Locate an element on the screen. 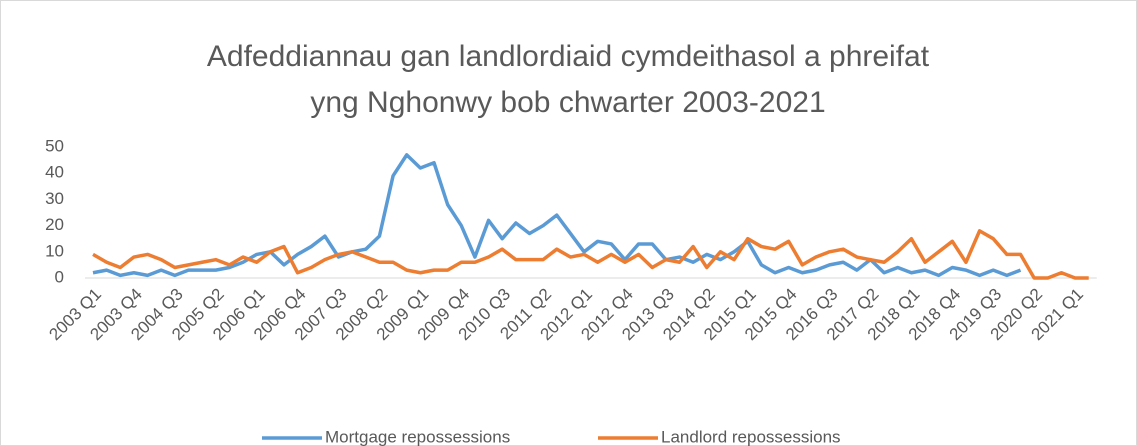  y-tick-label: 40 is located at coordinates (54, 172).